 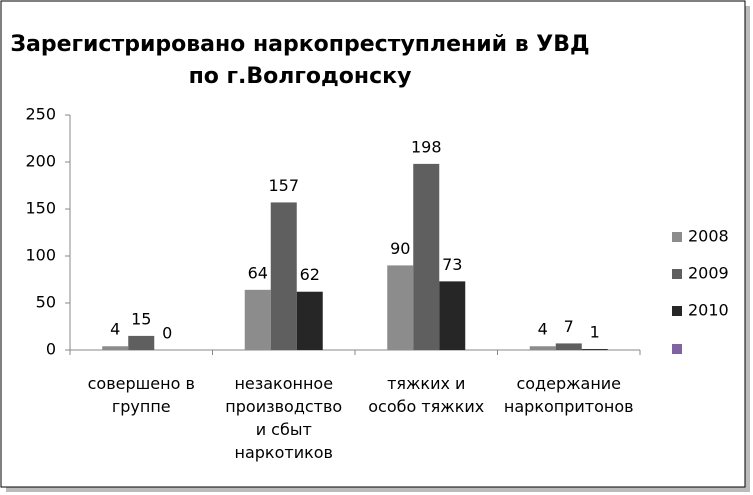 I want to click on y-tick-label: 250, so click(x=40, y=114).